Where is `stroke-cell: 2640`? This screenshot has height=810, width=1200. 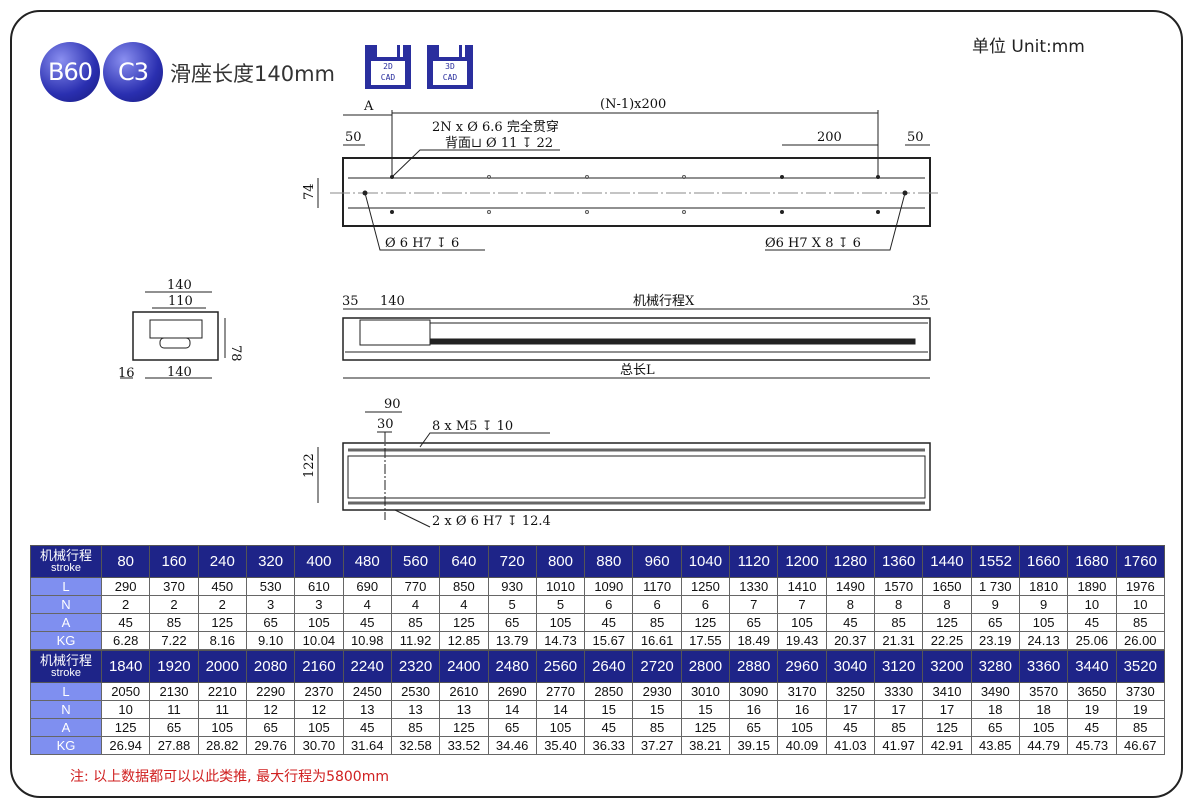 stroke-cell: 2640 is located at coordinates (609, 666).